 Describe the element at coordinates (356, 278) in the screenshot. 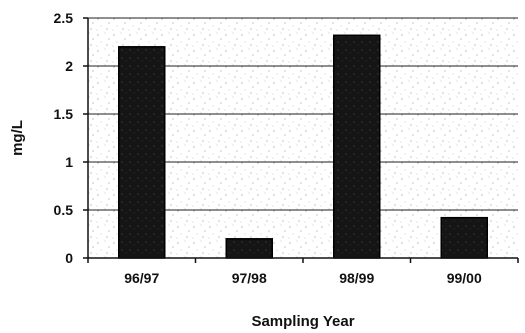

I see `x-tick-label: 98/99` at that location.